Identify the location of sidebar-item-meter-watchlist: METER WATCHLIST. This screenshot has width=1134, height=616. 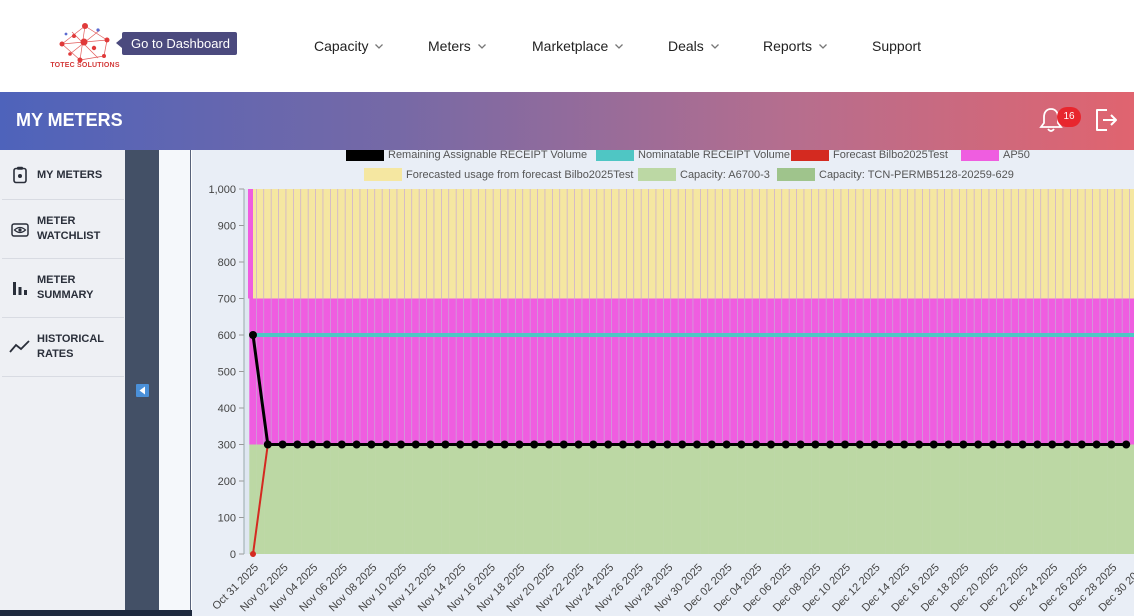
(63, 229).